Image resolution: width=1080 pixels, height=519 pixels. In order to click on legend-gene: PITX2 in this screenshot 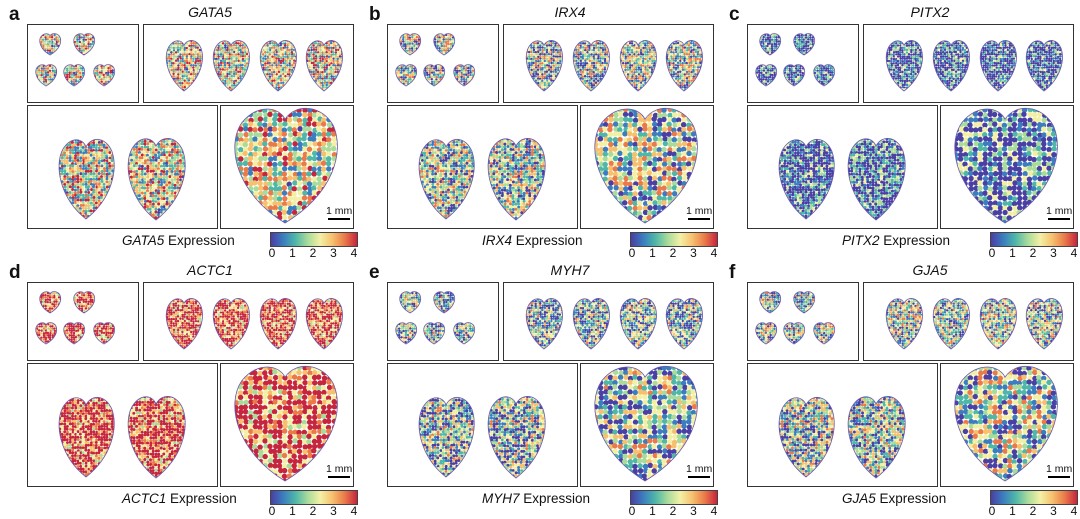, I will do `click(861, 240)`.